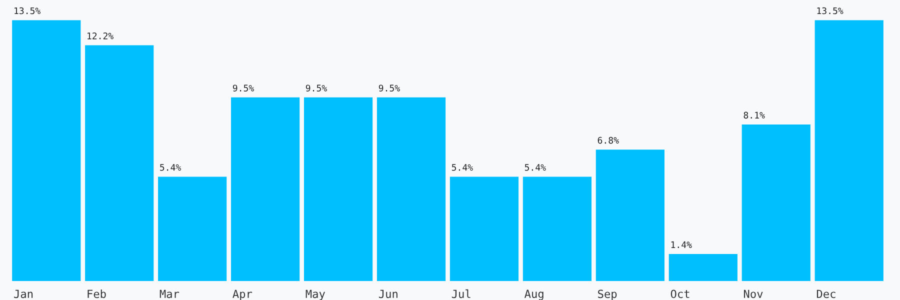 The image size is (900, 300). Describe the element at coordinates (534, 295) in the screenshot. I see `x-tick-label: Aug` at that location.